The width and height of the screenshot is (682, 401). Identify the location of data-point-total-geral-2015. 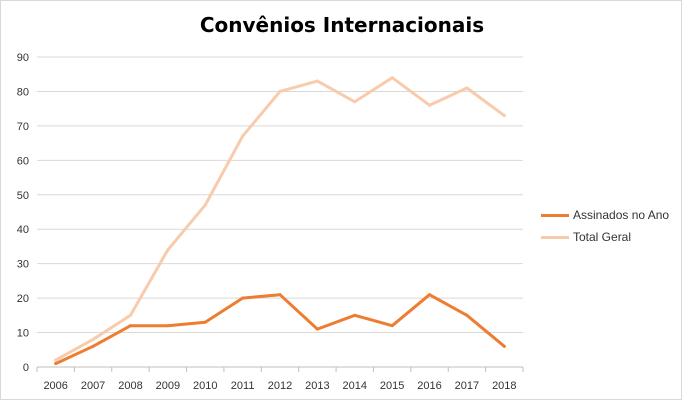
(392, 78).